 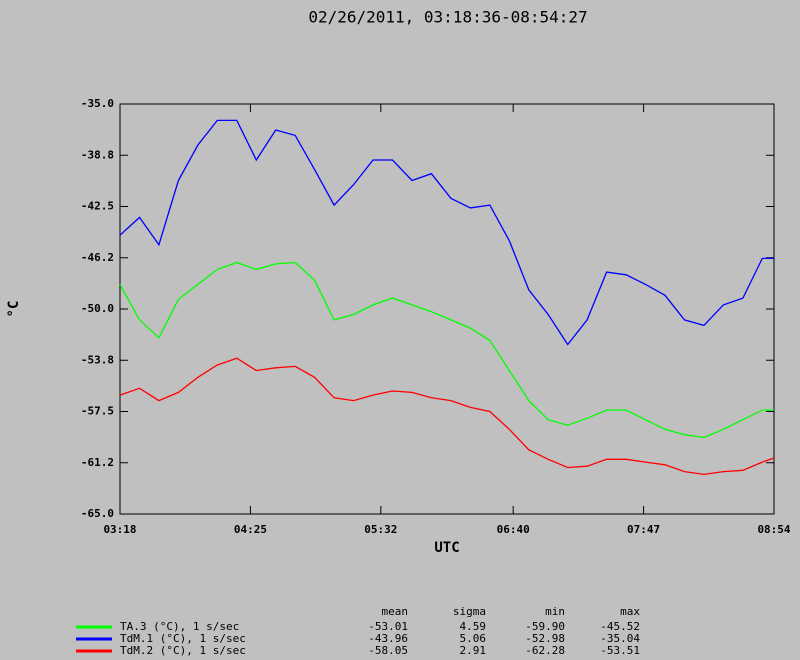 I want to click on x-tick-label: 08:54, so click(x=773, y=529).